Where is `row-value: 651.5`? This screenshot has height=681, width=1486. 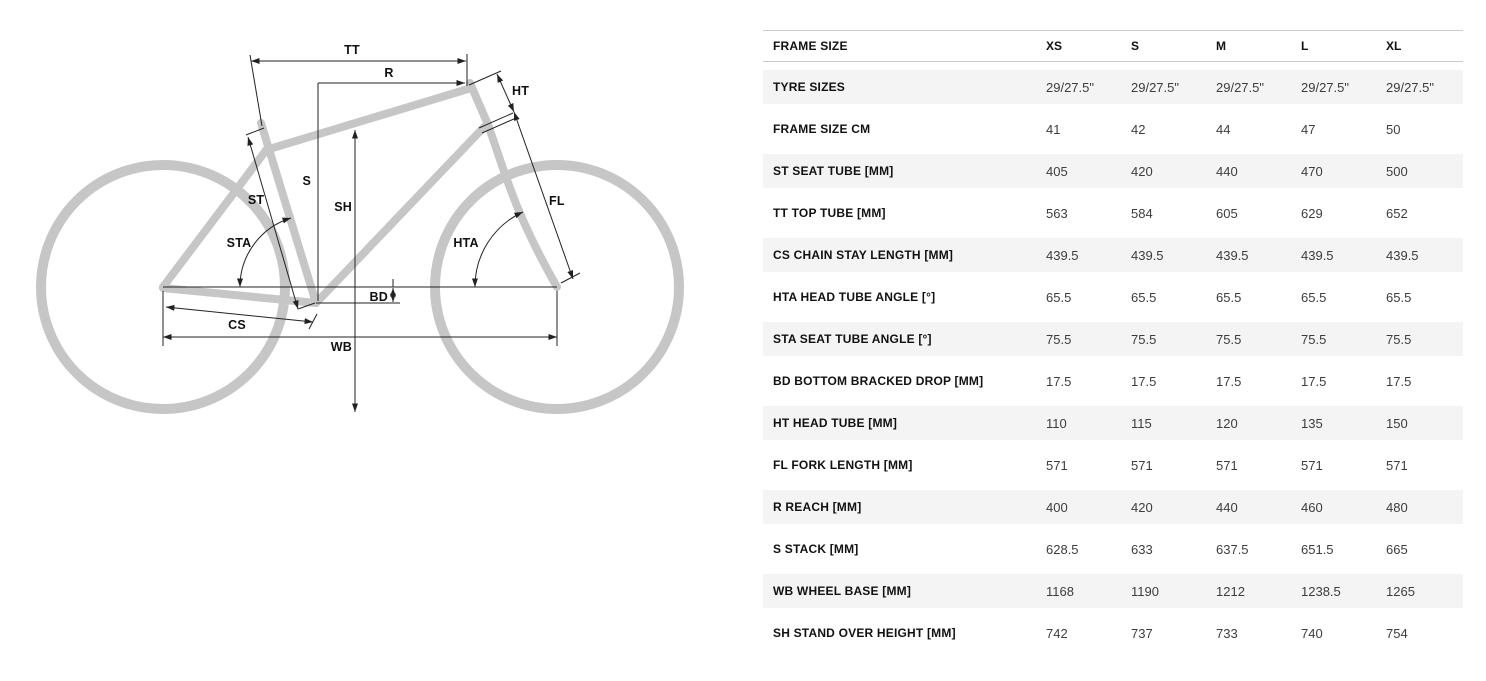
row-value: 651.5 is located at coordinates (1317, 549).